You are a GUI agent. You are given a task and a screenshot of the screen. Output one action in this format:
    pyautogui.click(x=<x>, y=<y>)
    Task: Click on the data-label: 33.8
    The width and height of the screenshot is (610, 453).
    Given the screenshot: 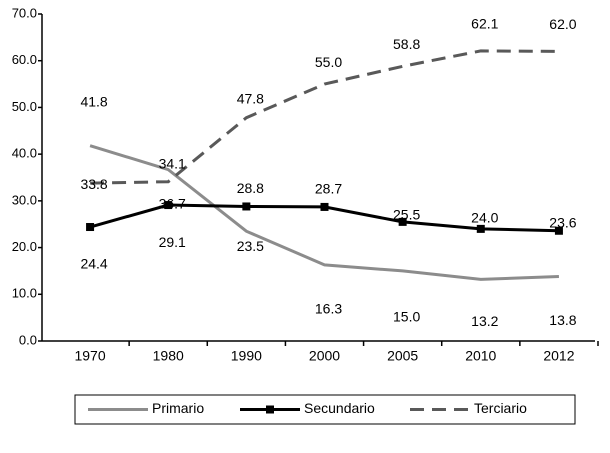 What is the action you would take?
    pyautogui.click(x=93, y=184)
    